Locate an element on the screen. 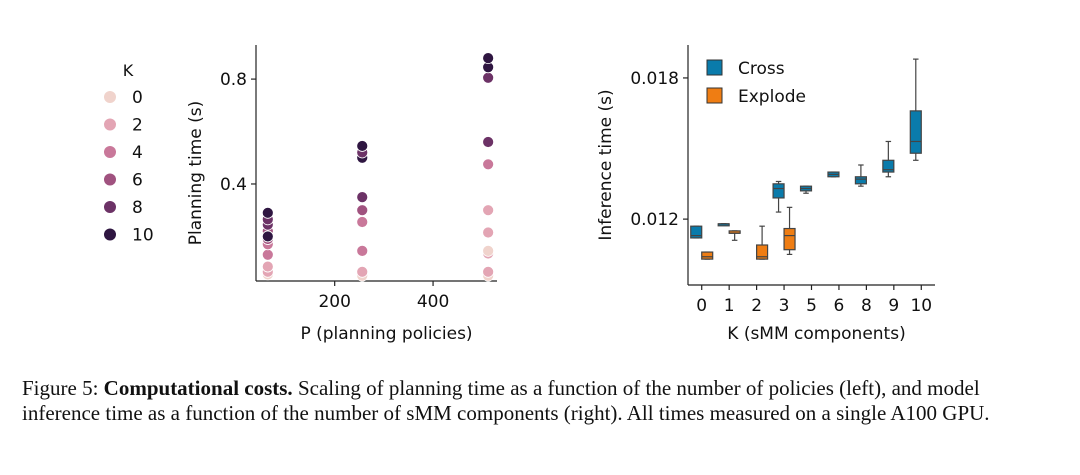 This screenshot has width=1080, height=475. left-x-axis-label: P (planning policies) is located at coordinates (386, 334).